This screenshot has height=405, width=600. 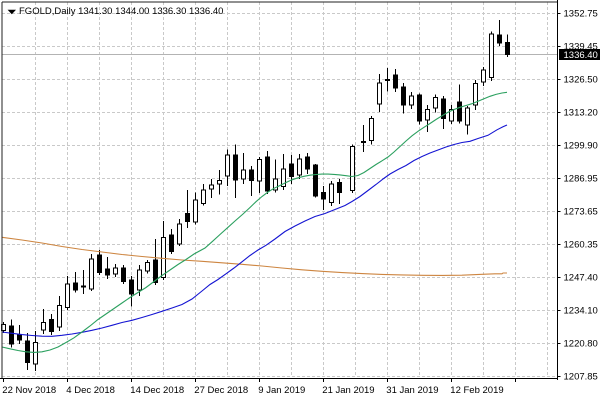 What do you see at coordinates (281, 390) in the screenshot?
I see `svg-text: 9 Jan 2019` at bounding box center [281, 390].